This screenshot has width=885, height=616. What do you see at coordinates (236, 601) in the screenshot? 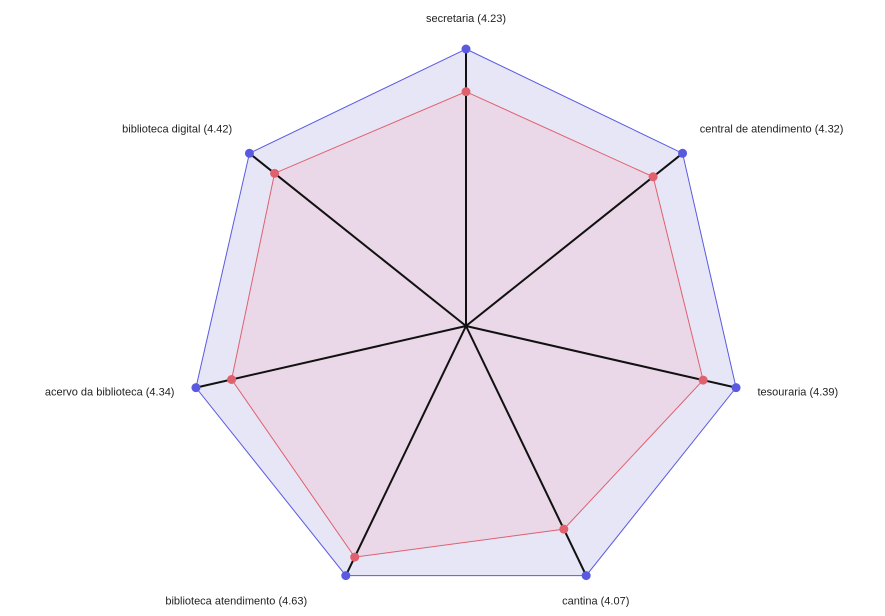
I see `axis-label: biblioteca atendimento (4.63)` at bounding box center [236, 601].